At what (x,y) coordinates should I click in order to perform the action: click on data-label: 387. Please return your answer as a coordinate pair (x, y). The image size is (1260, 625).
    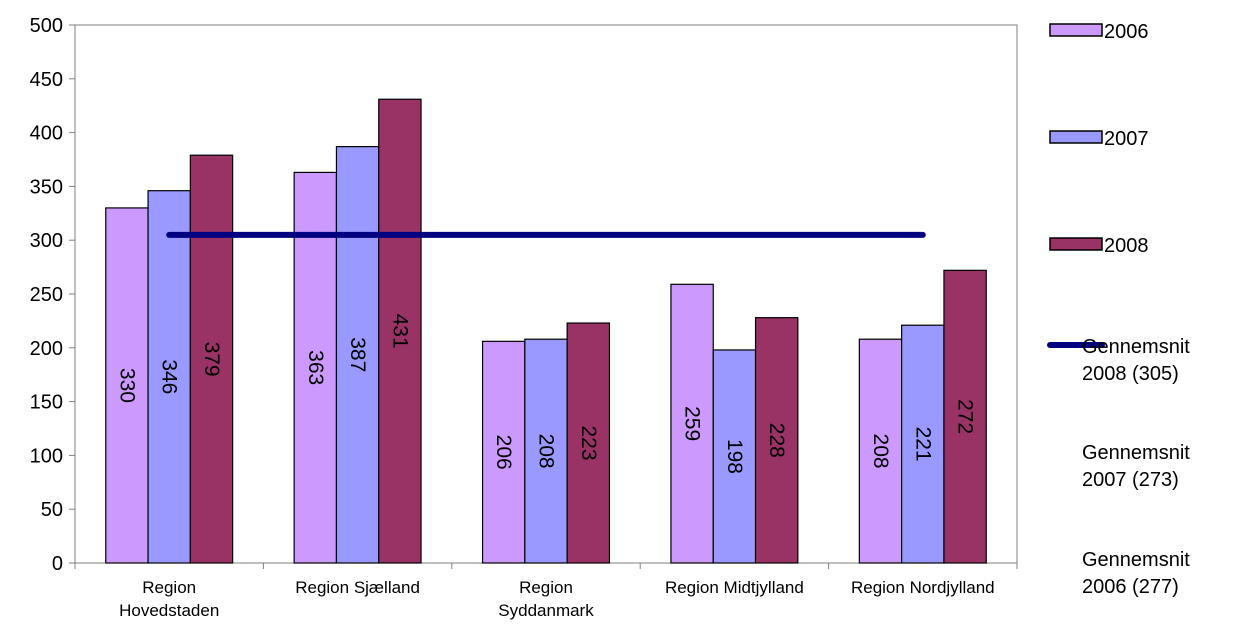
    Looking at the image, I should click on (357, 354).